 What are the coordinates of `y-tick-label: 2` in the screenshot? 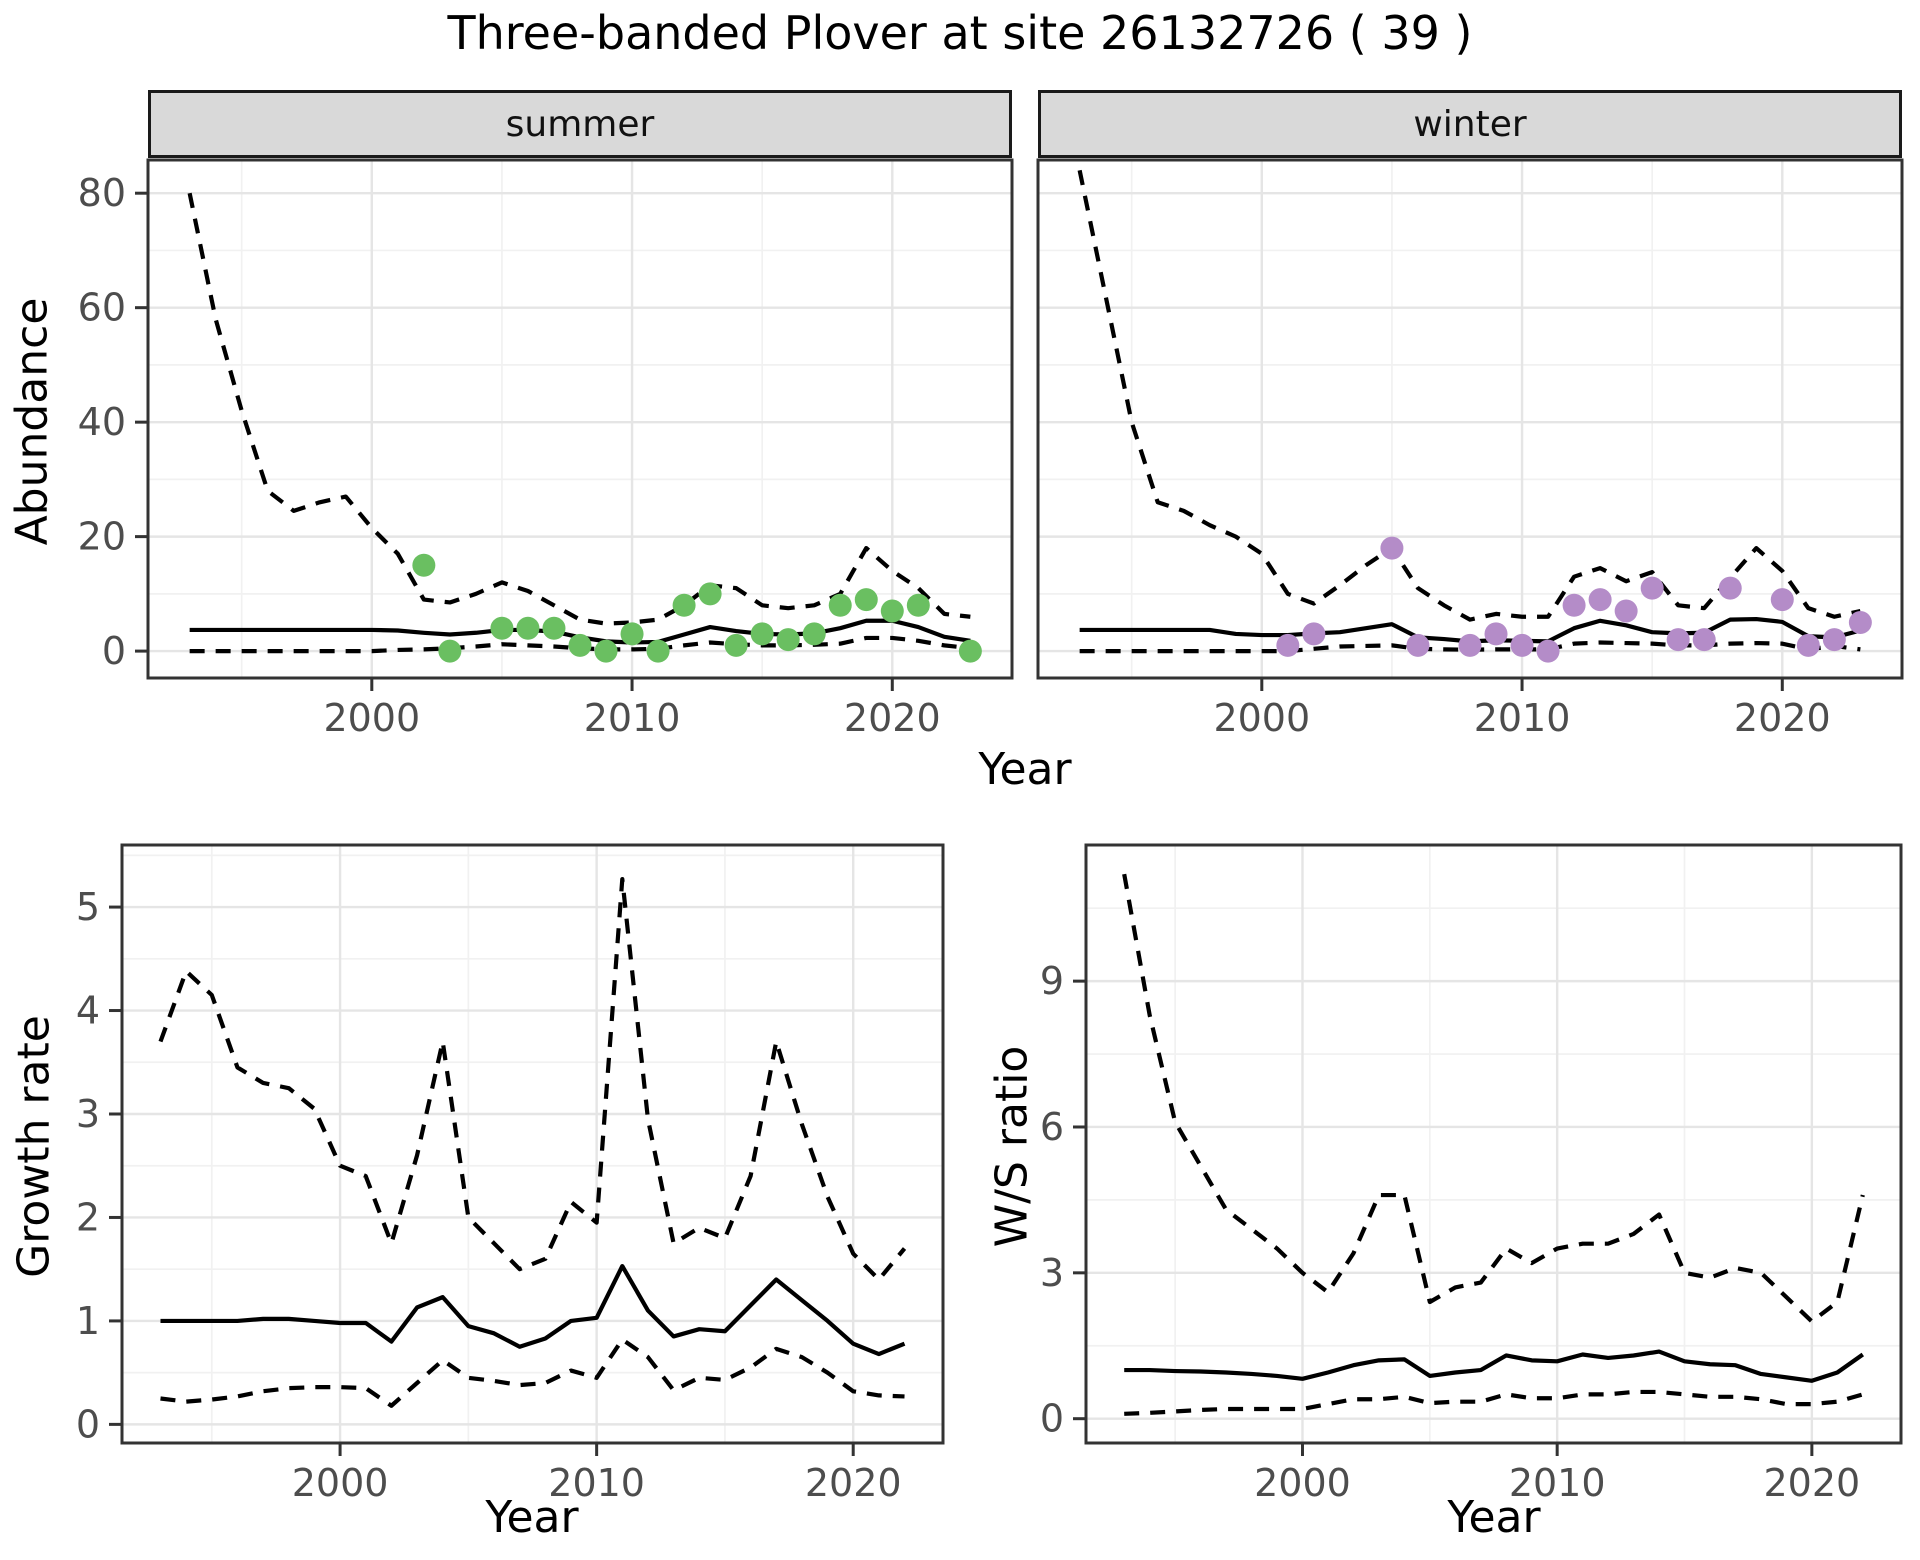 It's located at (88, 1217).